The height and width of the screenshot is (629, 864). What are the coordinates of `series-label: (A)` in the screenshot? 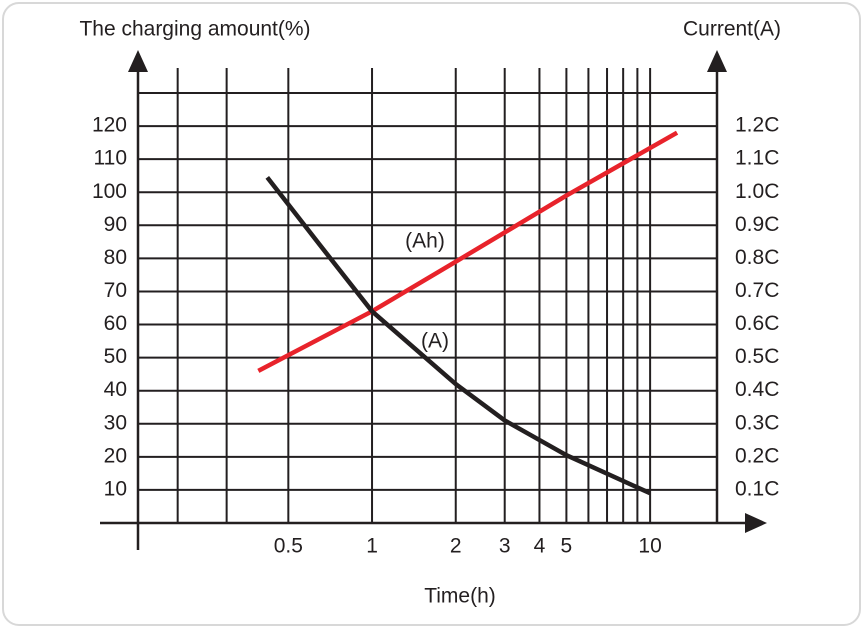 It's located at (435, 341).